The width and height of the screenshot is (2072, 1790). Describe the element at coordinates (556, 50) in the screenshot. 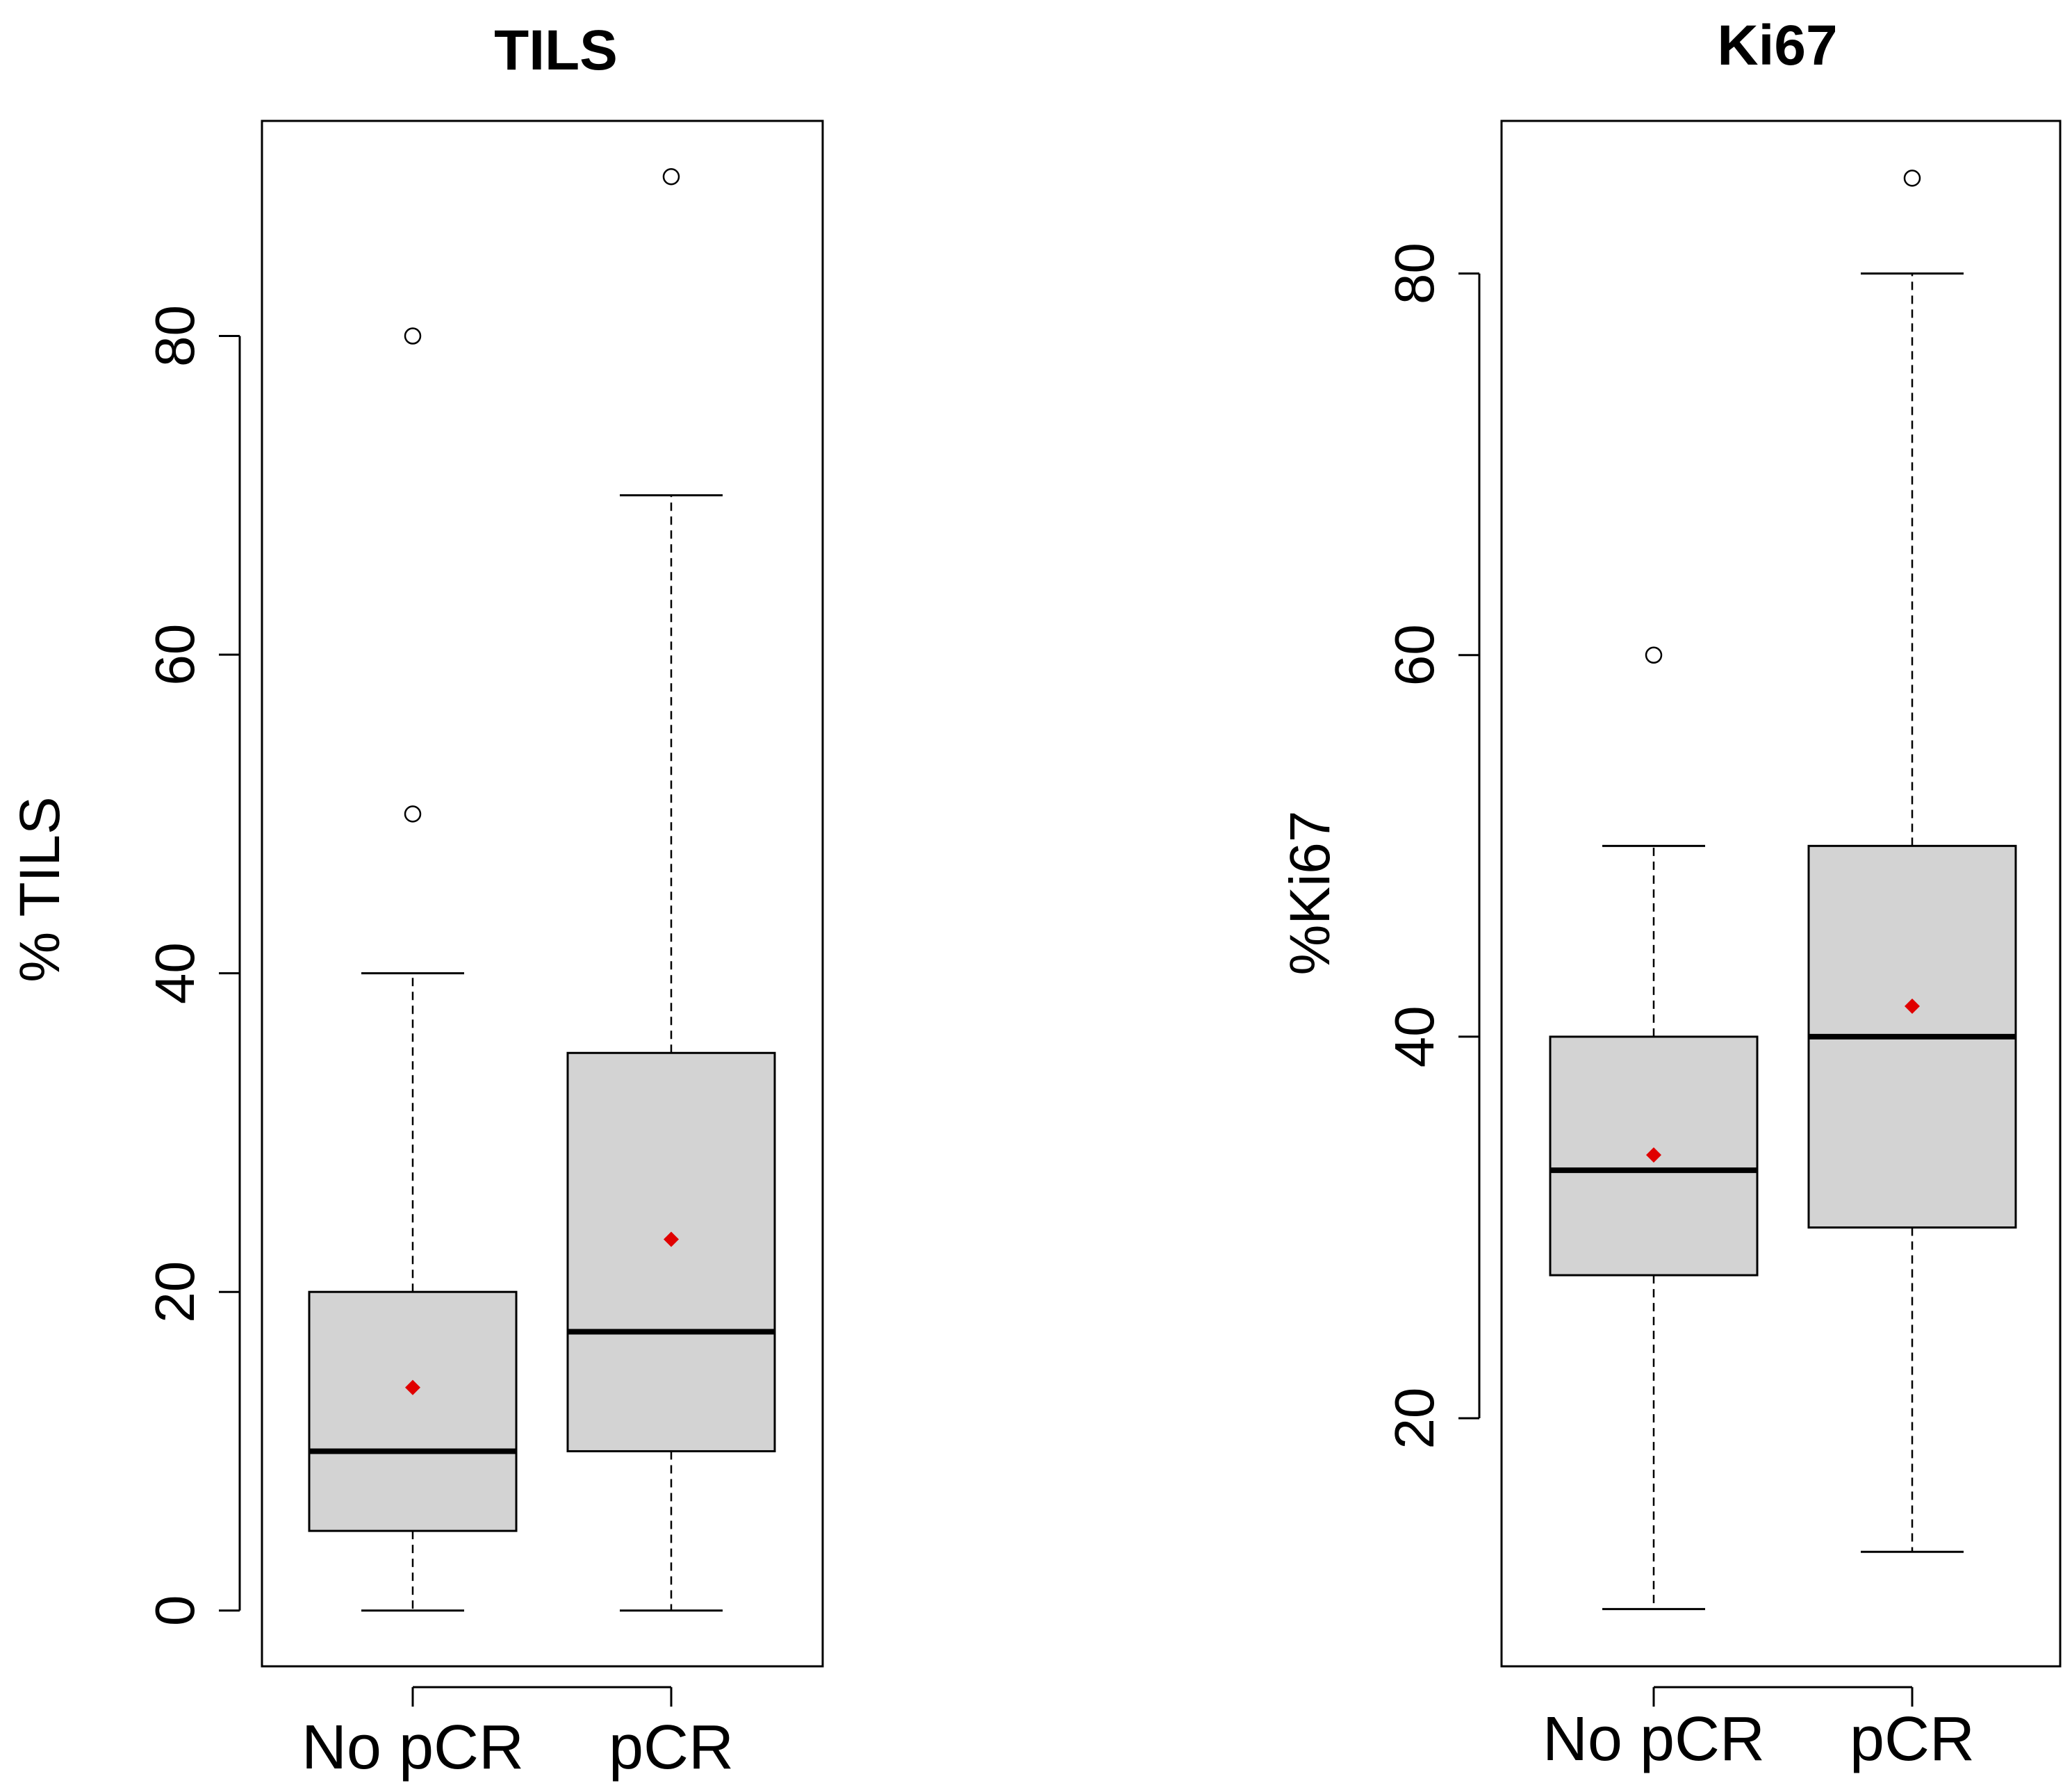

I see `chart-title: TILS` at that location.